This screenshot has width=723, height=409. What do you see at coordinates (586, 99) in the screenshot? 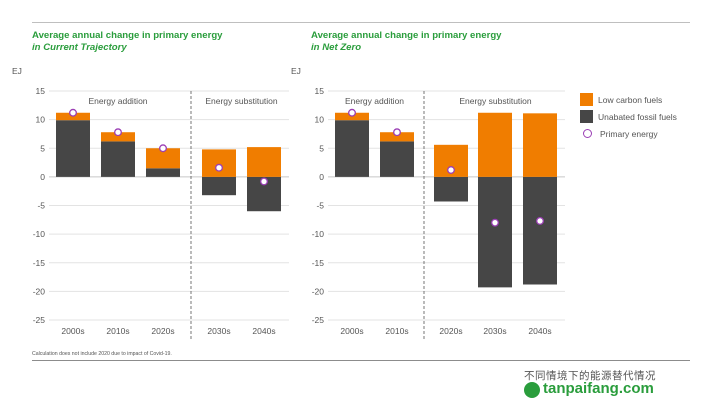
I see `legend-swatch-low-carbon` at bounding box center [586, 99].